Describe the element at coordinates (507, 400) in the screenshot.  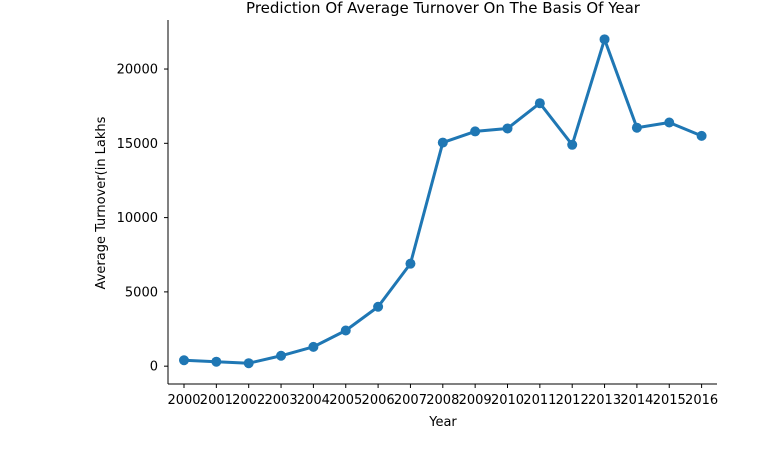
I see `x-tick-label: 2010` at that location.